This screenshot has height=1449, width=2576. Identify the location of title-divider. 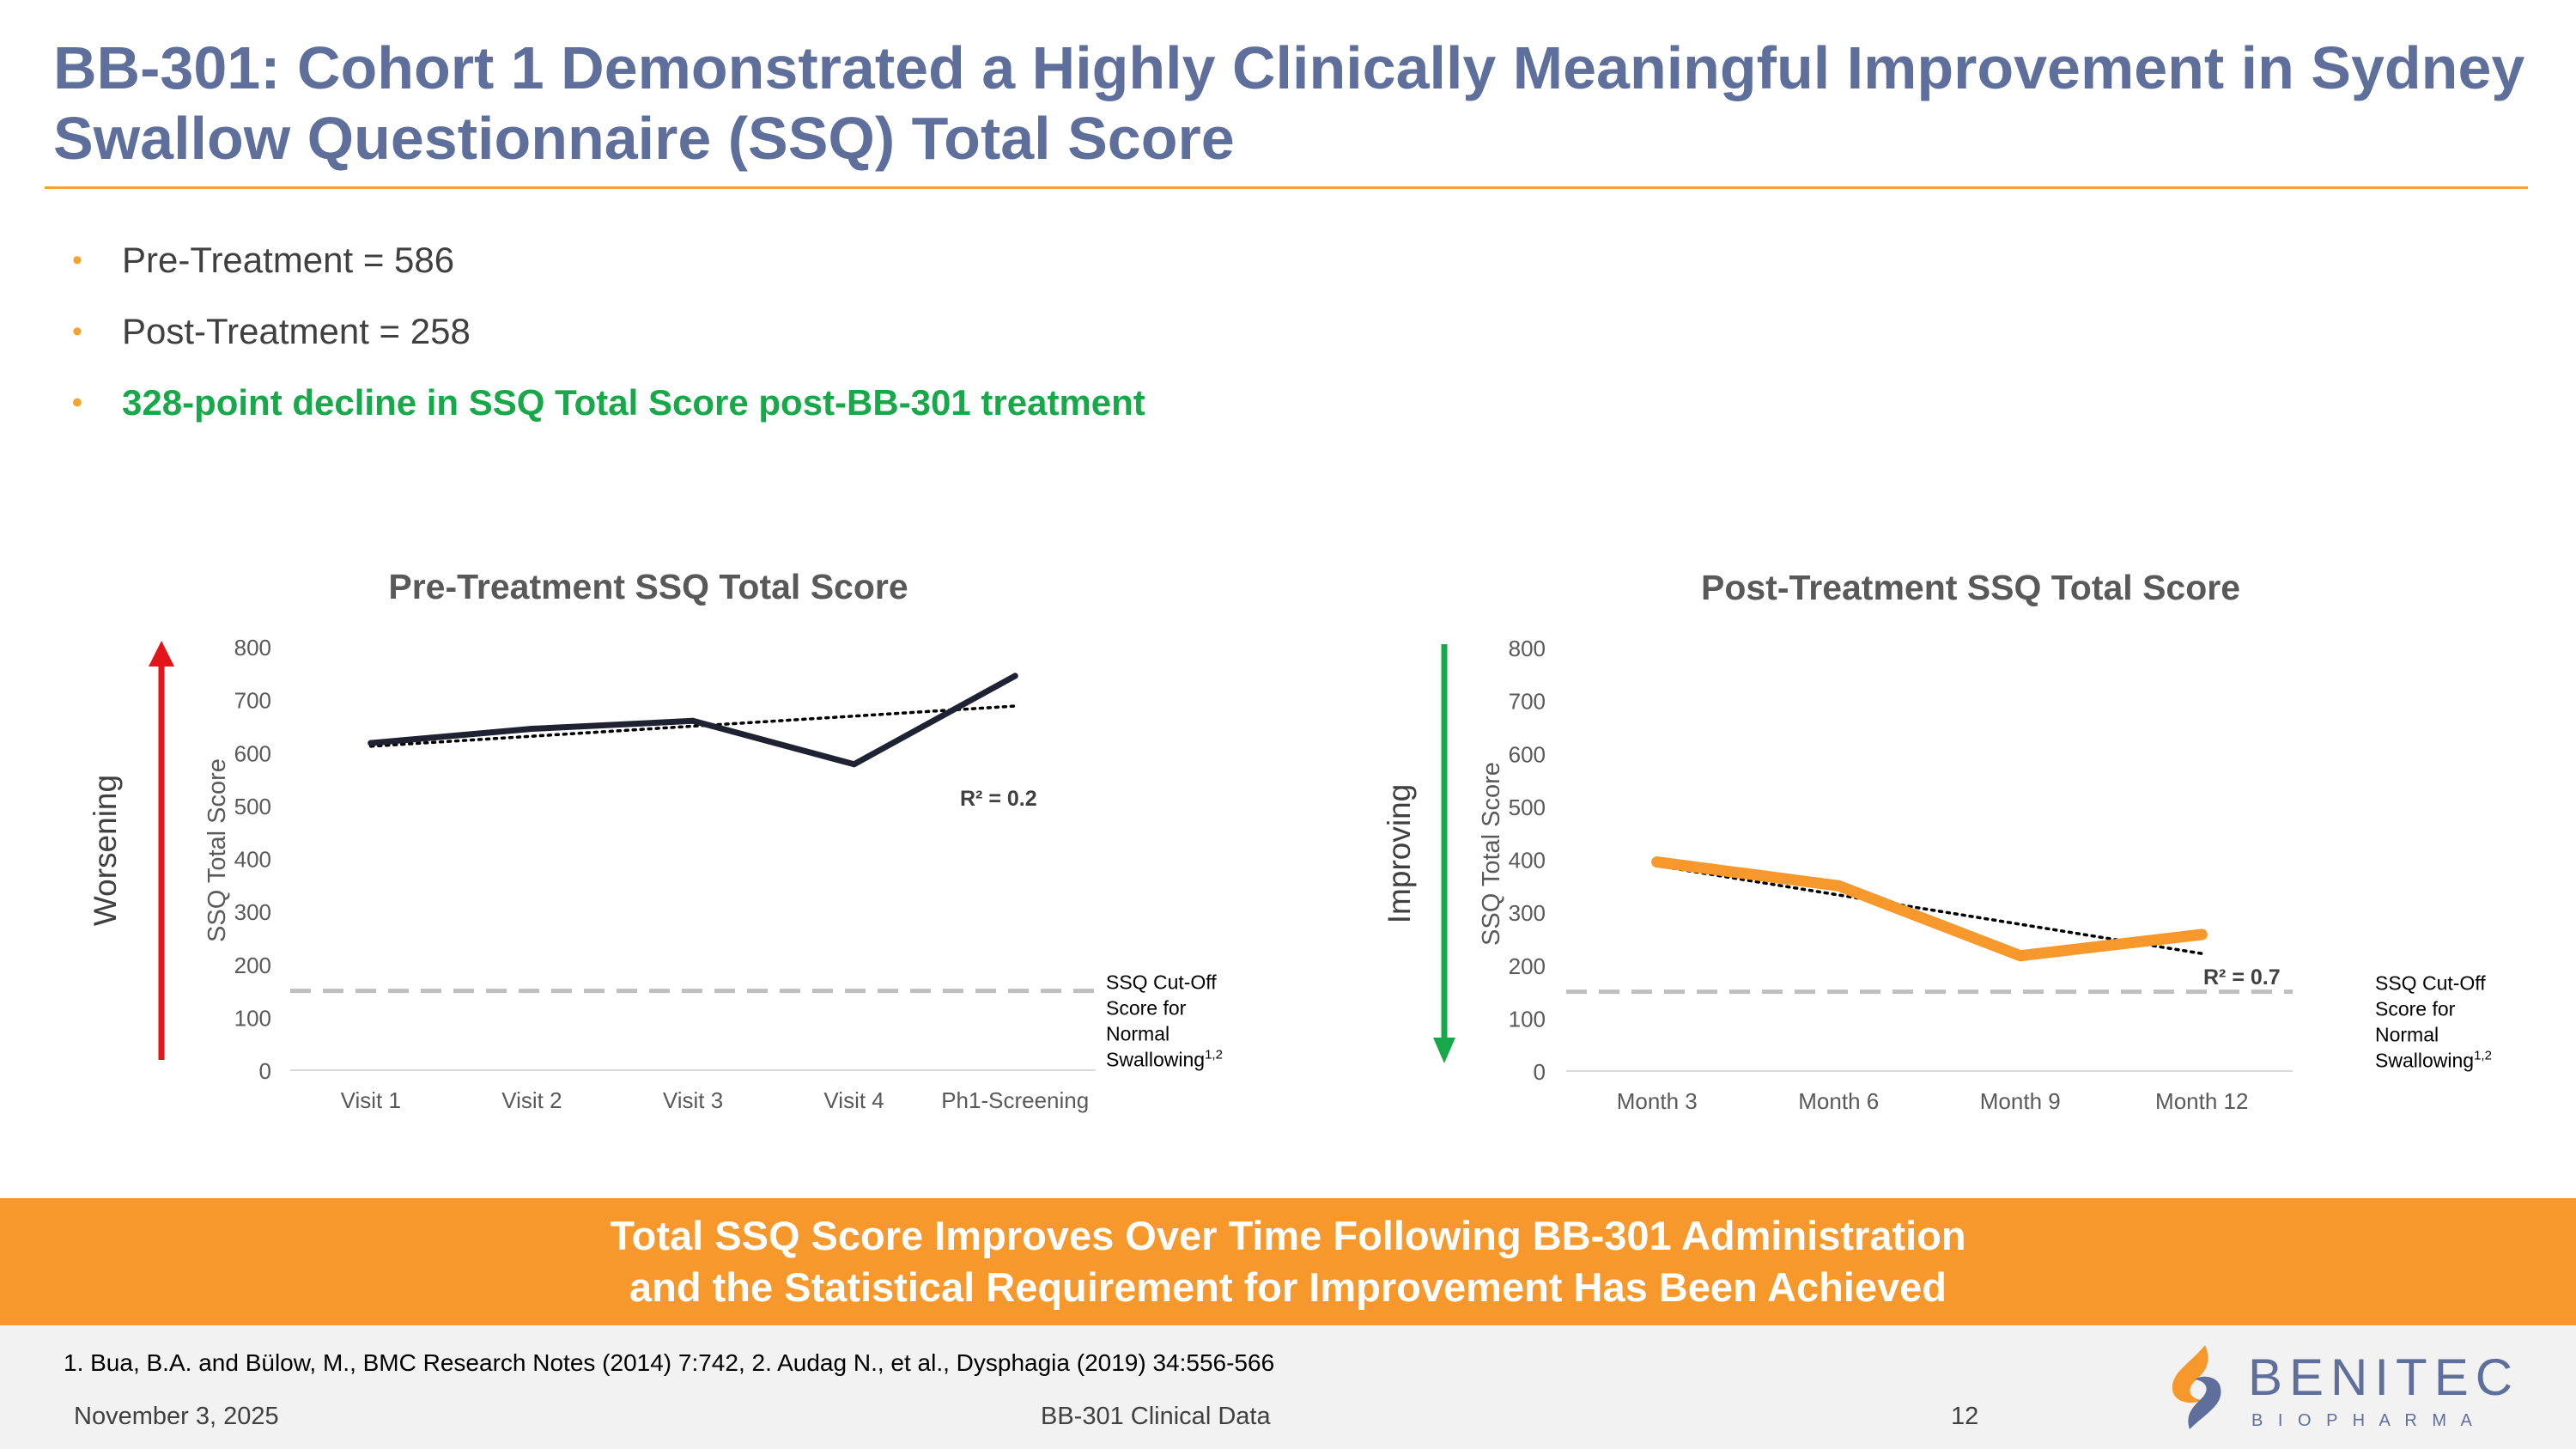
(1287, 187).